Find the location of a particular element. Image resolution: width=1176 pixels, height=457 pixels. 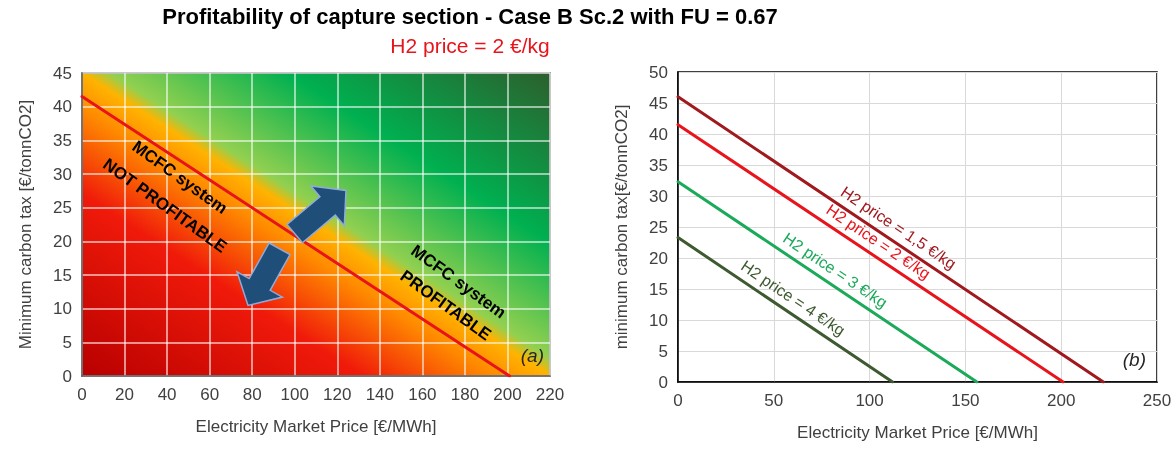

y-axis-title: minimum carbon tax[€/tonnCO2] is located at coordinates (621, 227).